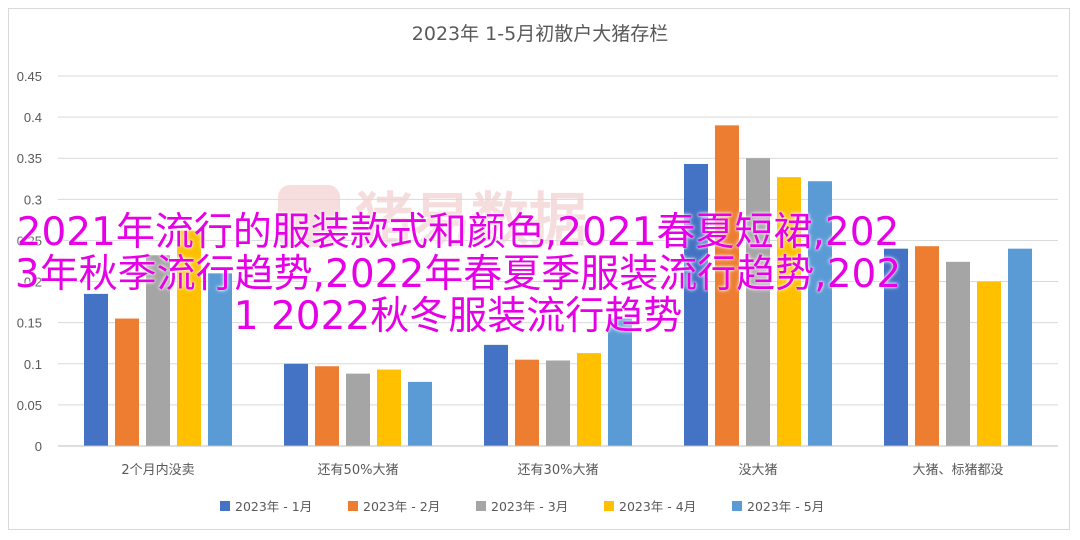 The height and width of the screenshot is (540, 1080). I want to click on x-tick-label: 没大猪, so click(757, 470).